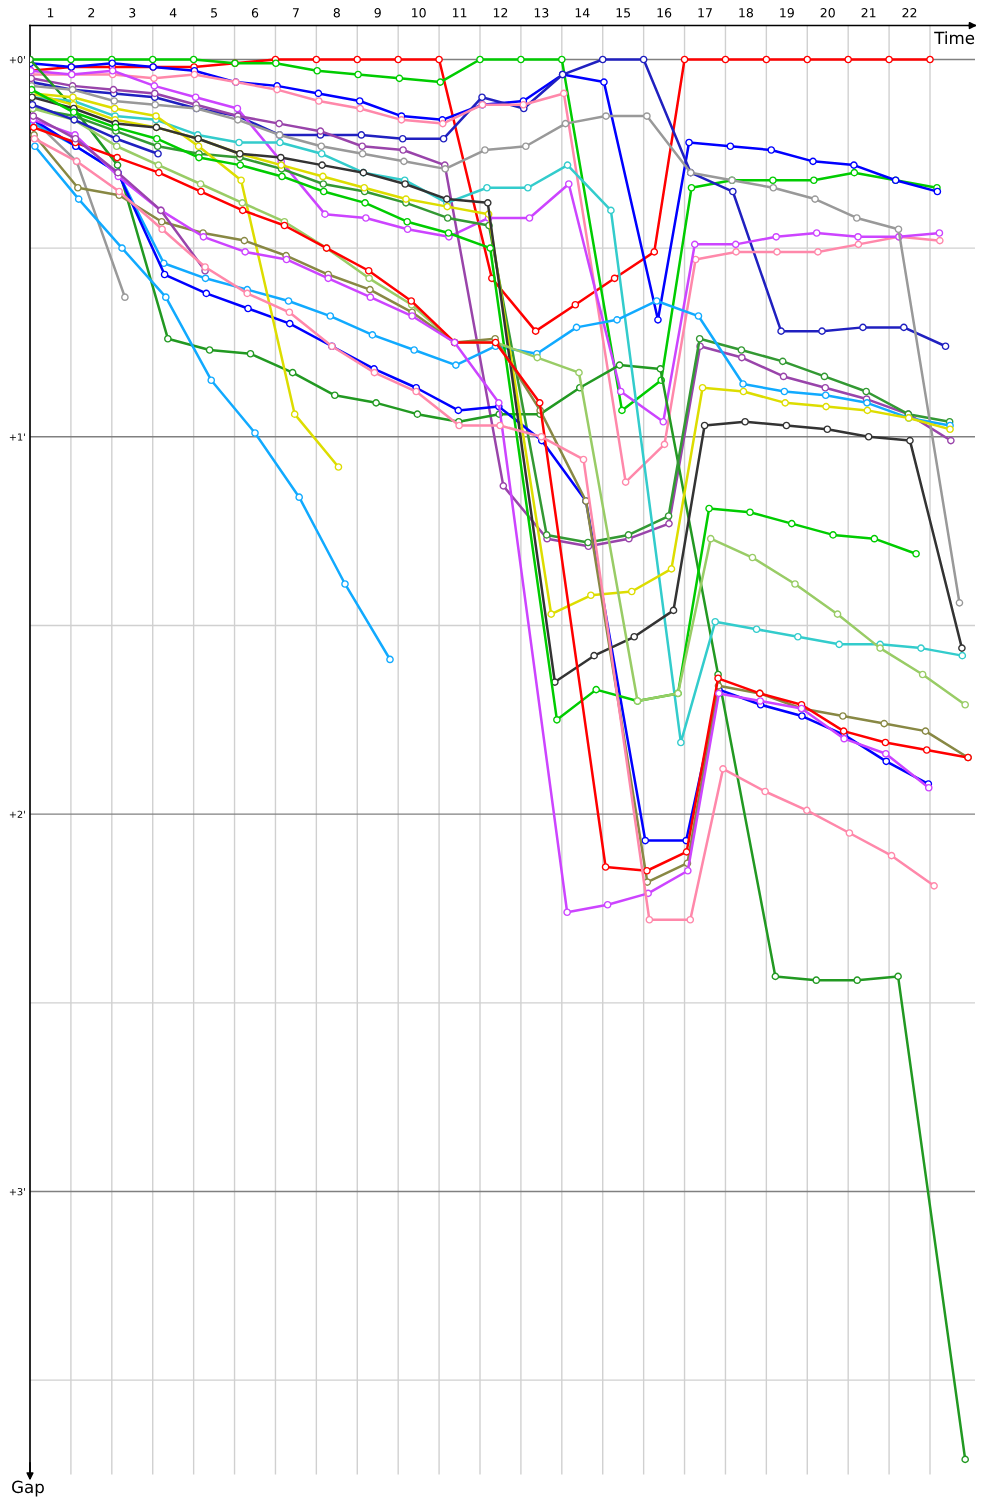  Describe the element at coordinates (705, 13) in the screenshot. I see `x-tick-label: 17` at that location.